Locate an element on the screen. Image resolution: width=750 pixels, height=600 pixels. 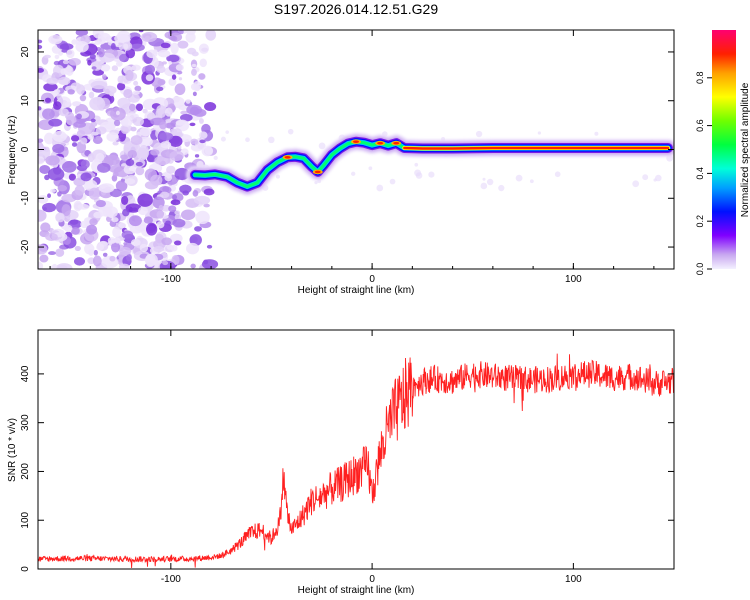
colorbar-ticks: 0.0 0.2 0.4 0.6 0.8 is located at coordinates (703, 174).